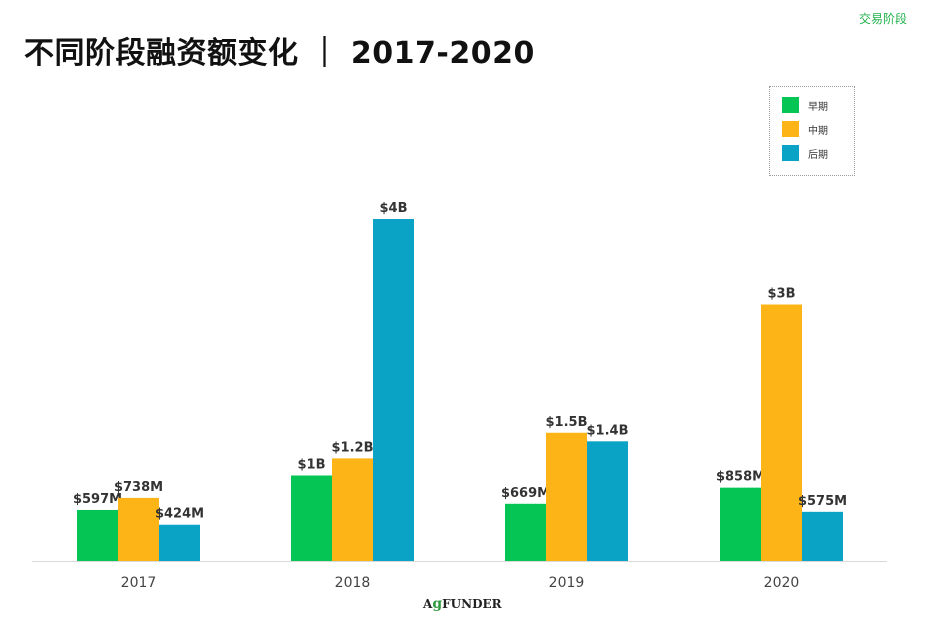 Image resolution: width=929 pixels, height=631 pixels. Describe the element at coordinates (607, 501) in the screenshot. I see `bar-late-2019` at that location.